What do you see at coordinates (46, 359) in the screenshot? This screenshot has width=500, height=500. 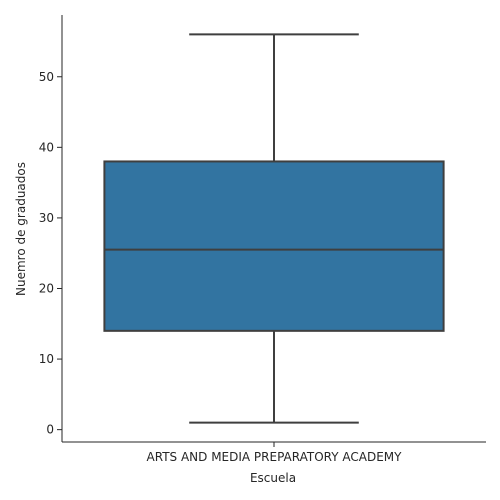 I see `y-tick-label: 10` at bounding box center [46, 359].